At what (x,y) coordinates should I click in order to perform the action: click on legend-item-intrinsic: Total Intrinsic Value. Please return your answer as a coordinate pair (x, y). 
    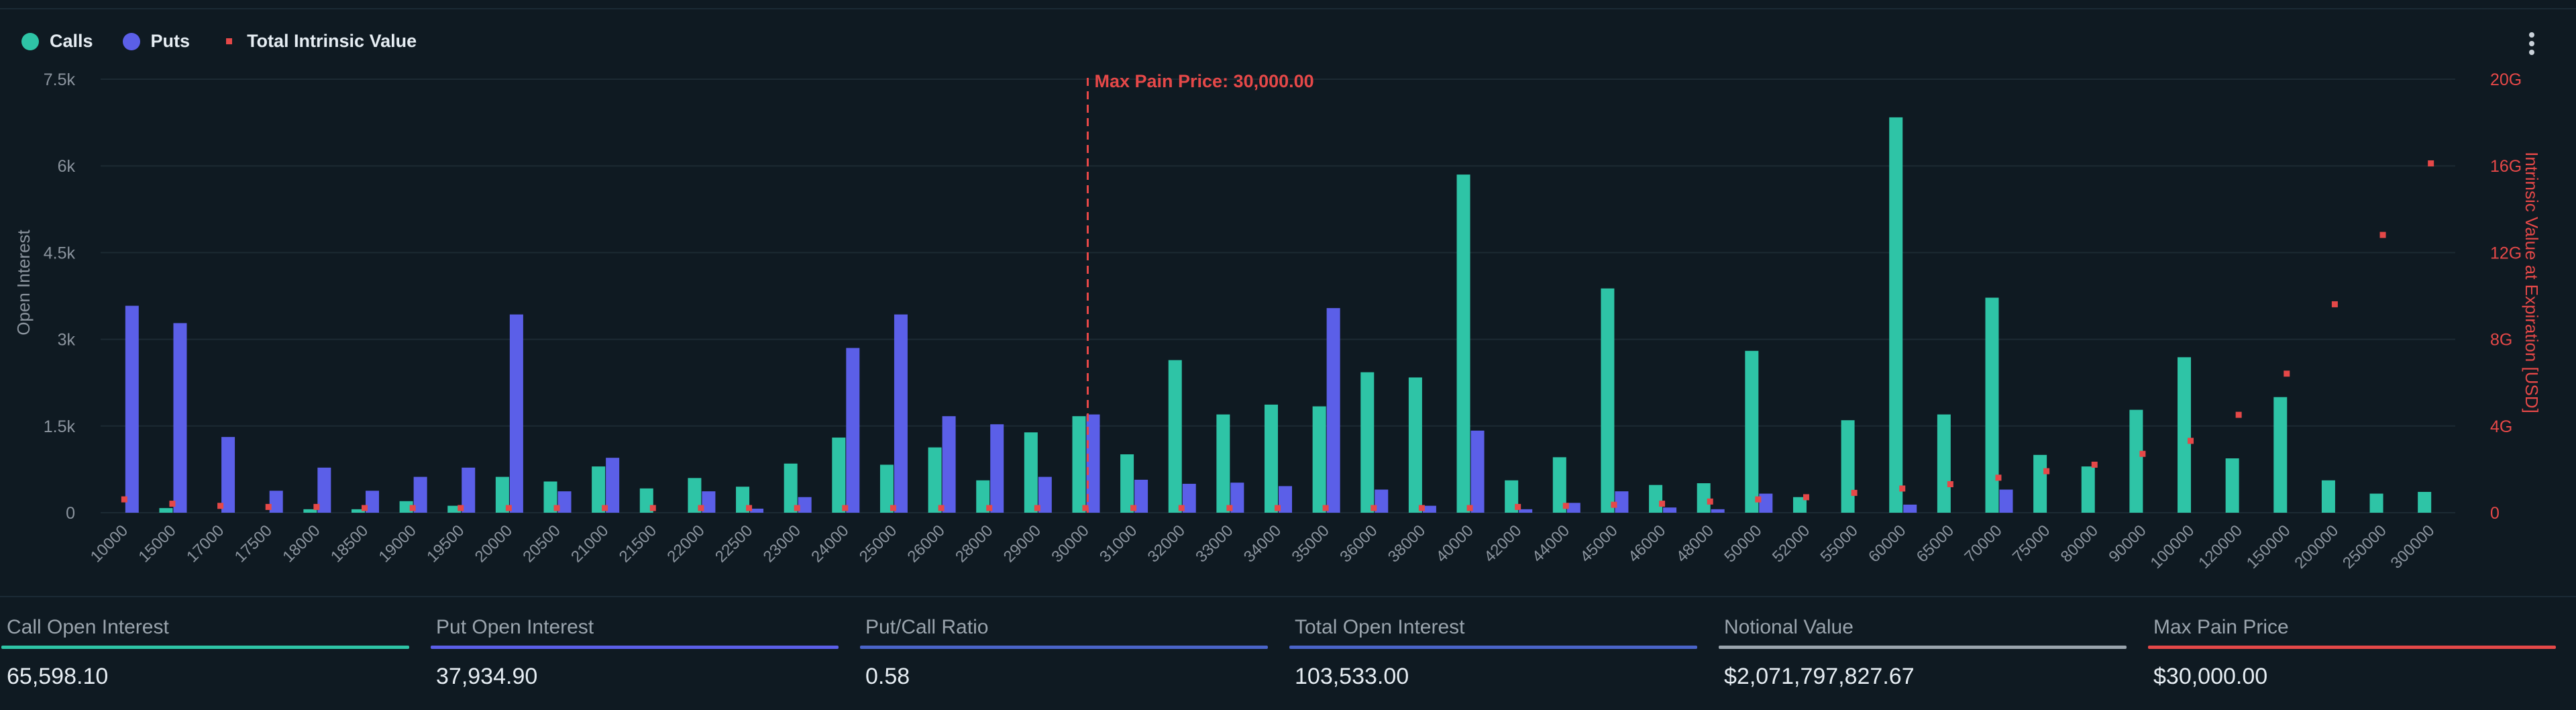
    Looking at the image, I should click on (318, 41).